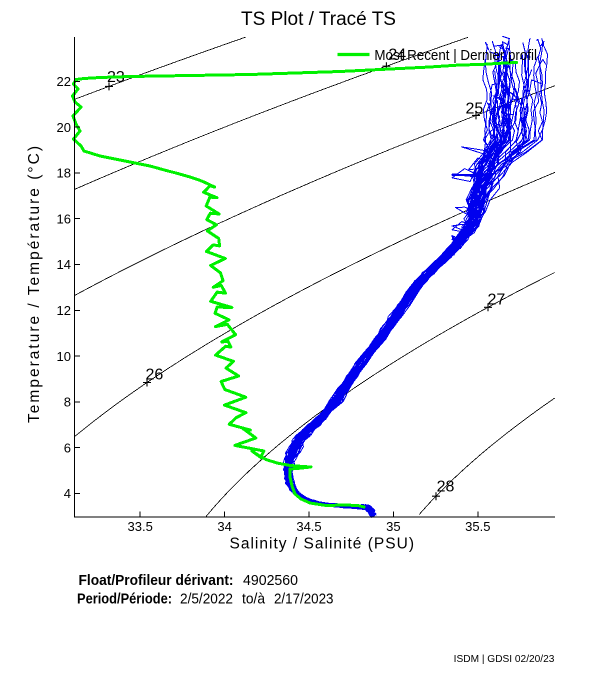 This screenshot has height=675, width=611. Describe the element at coordinates (67, 402) in the screenshot. I see `svg-text: 8` at that location.